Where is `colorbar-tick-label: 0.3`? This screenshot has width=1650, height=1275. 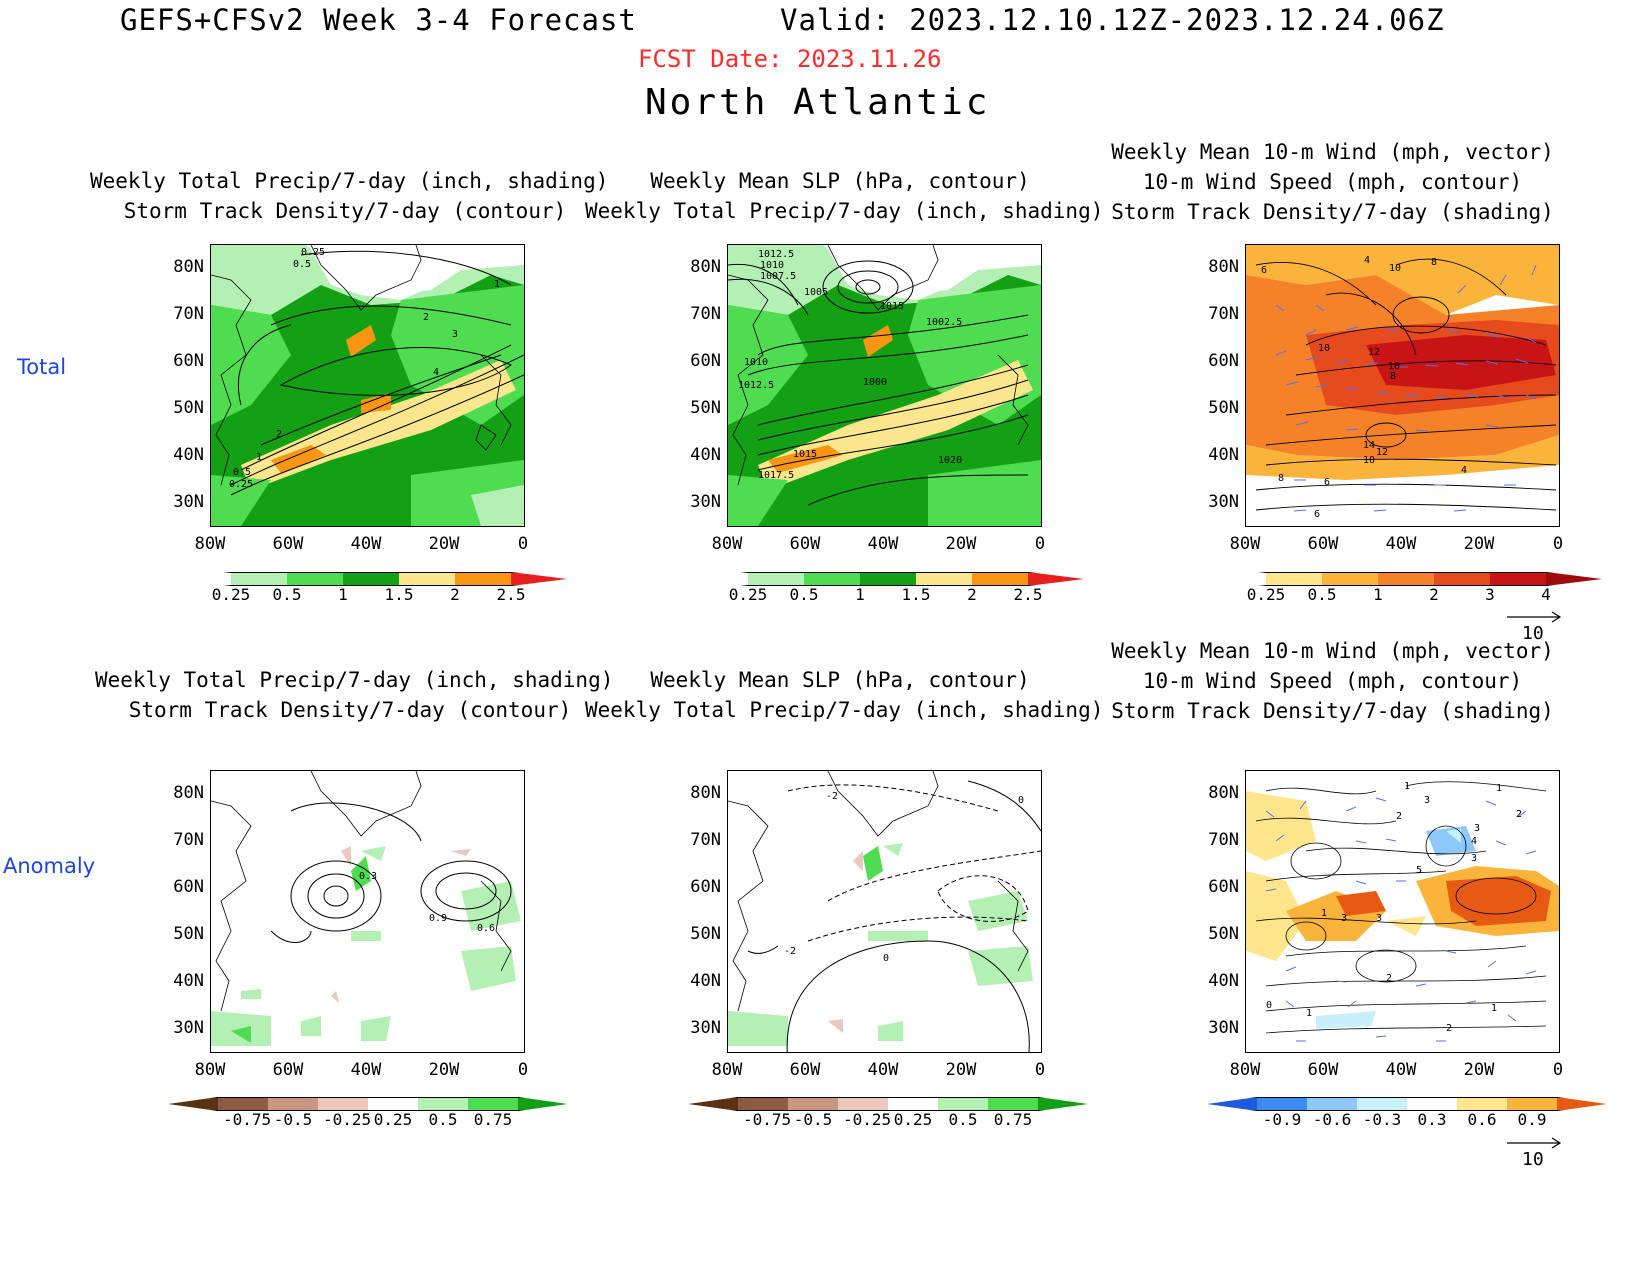 colorbar-tick-label: 0.3 is located at coordinates (1432, 1119).